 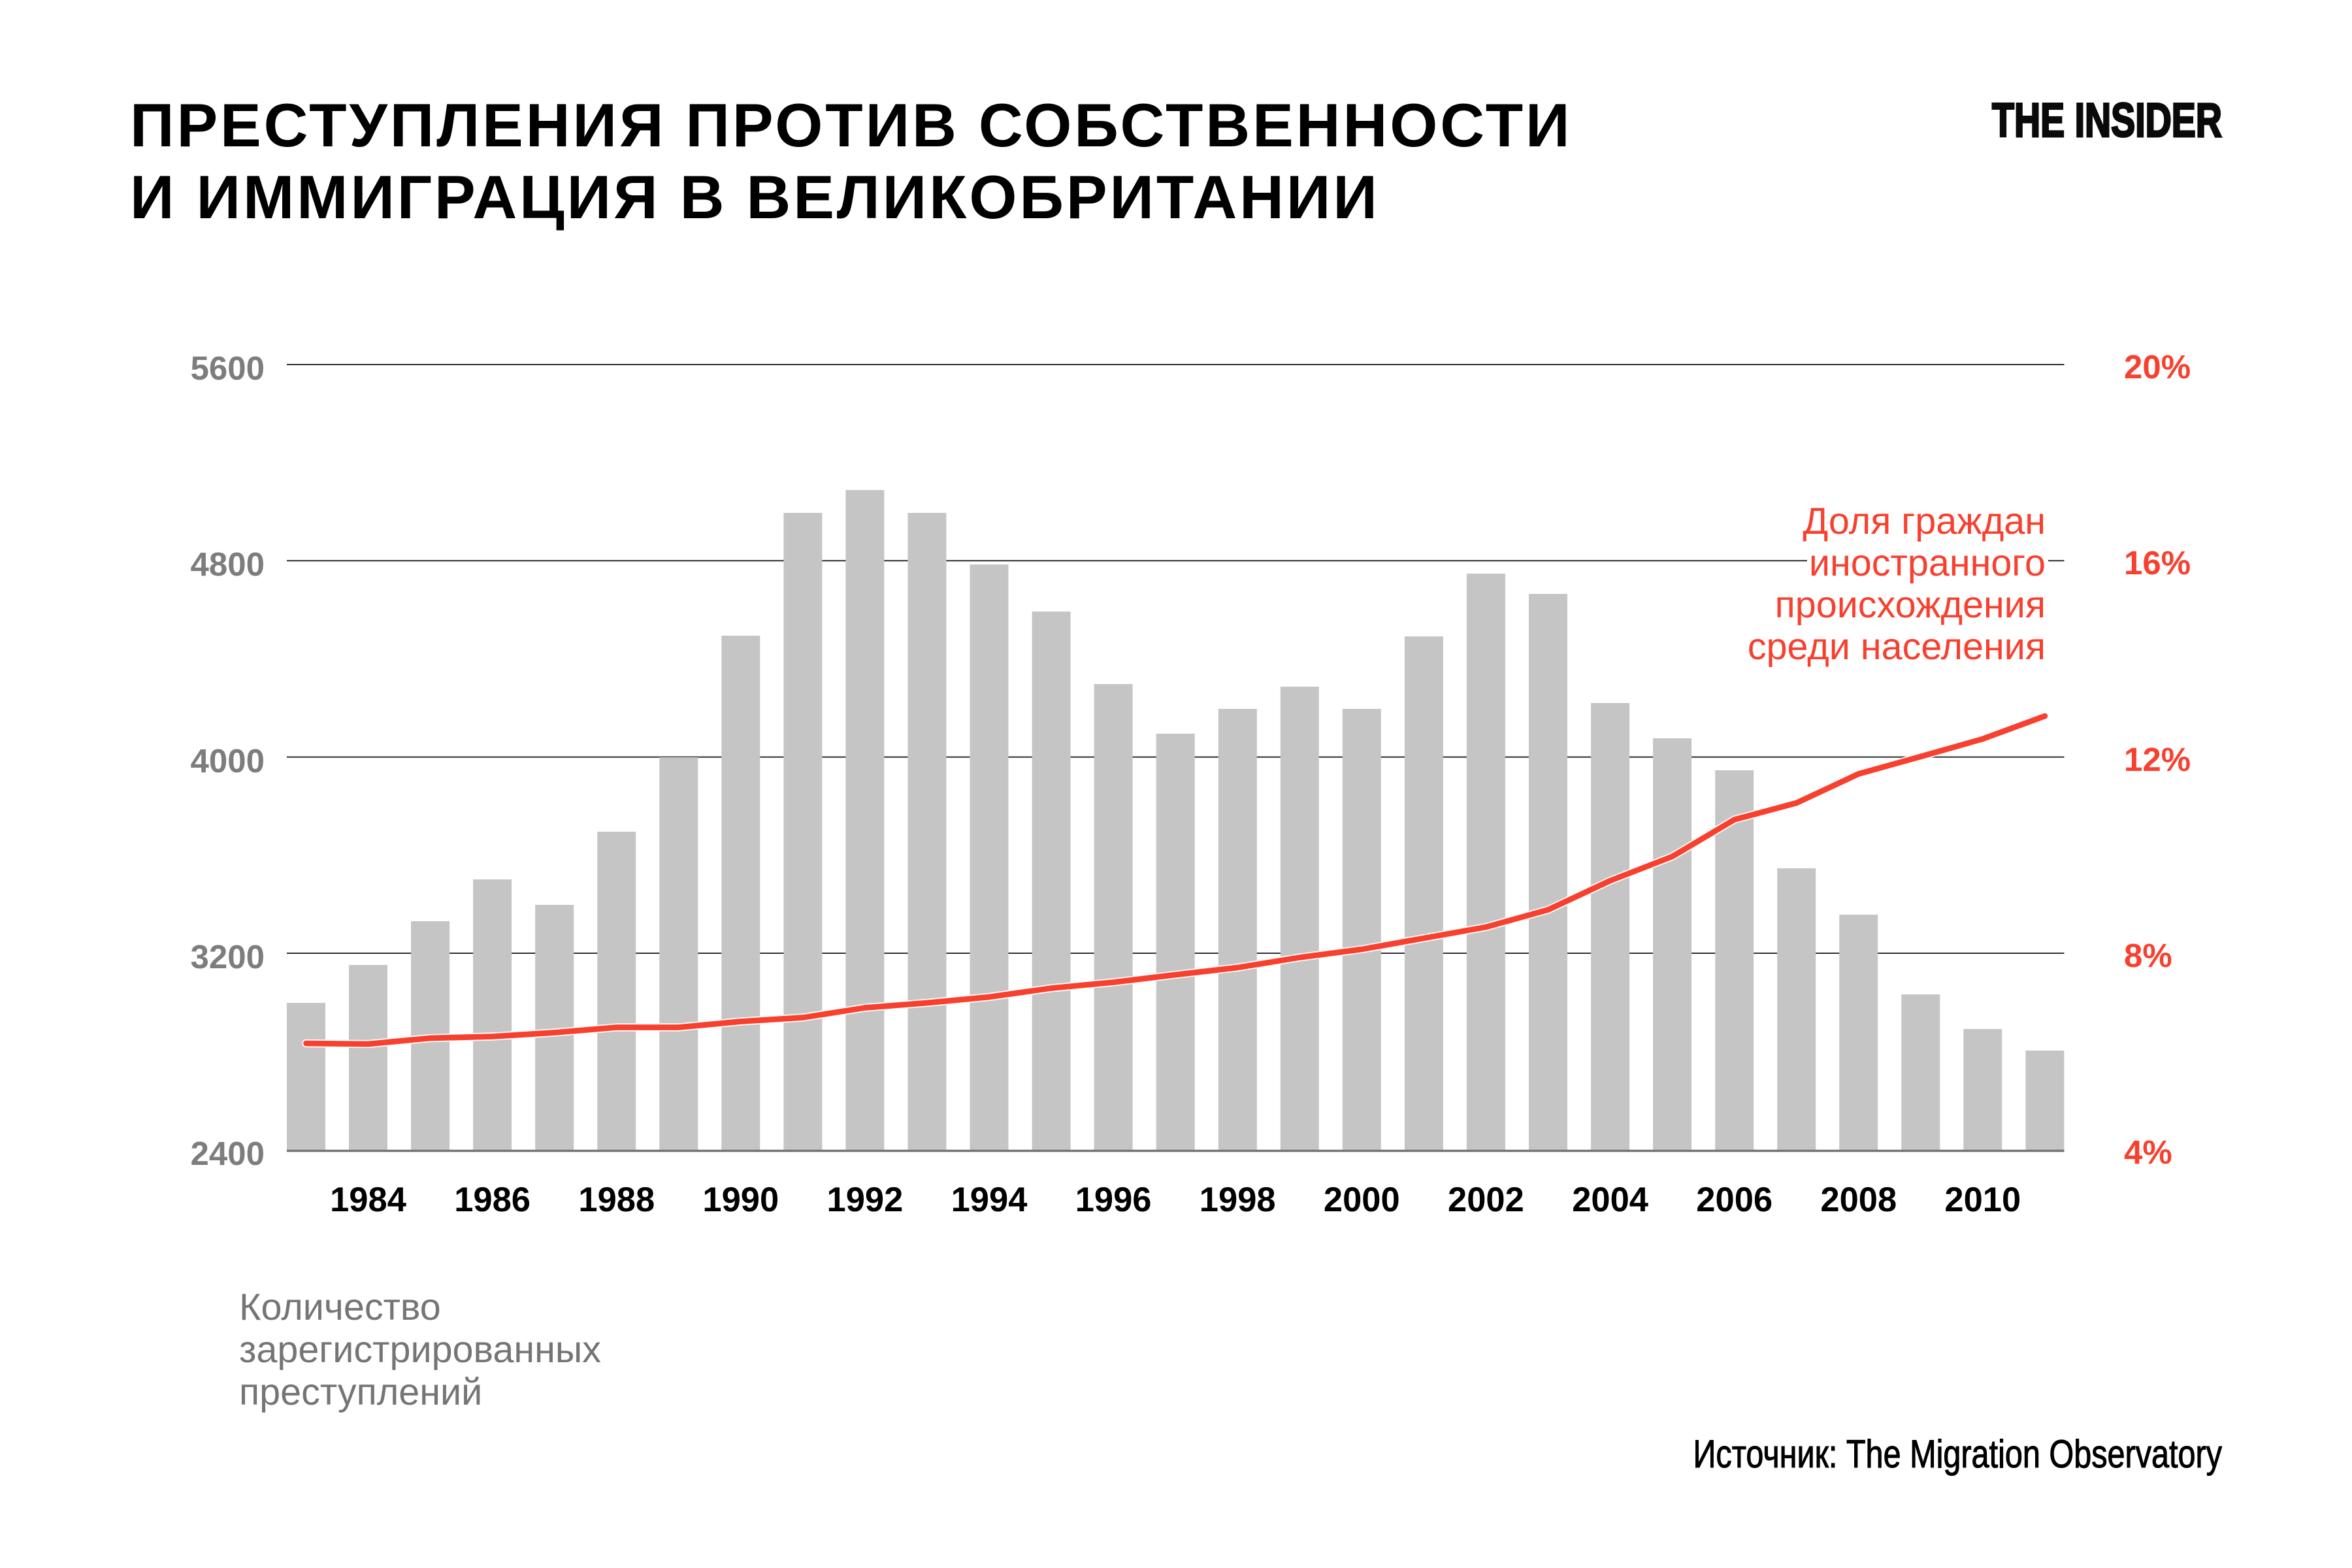 I want to click on svg-text: И ИММИГРАЦИЯ В ВЕЛИКОБРИТАНИИ, so click(x=755, y=197).